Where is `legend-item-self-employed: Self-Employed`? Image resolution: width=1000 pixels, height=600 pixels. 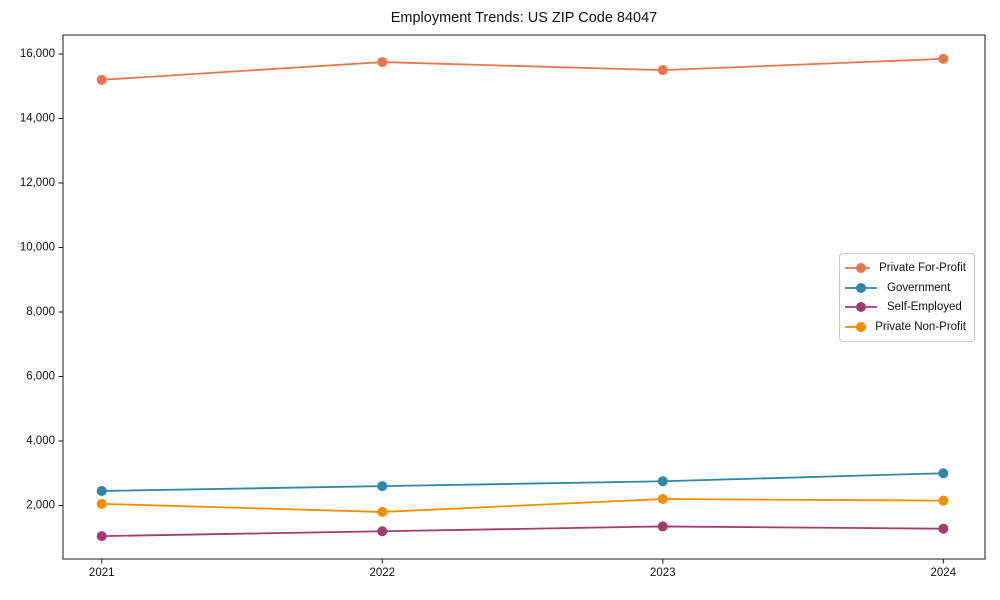
legend-item-self-employed: Self-Employed is located at coordinates (905, 307).